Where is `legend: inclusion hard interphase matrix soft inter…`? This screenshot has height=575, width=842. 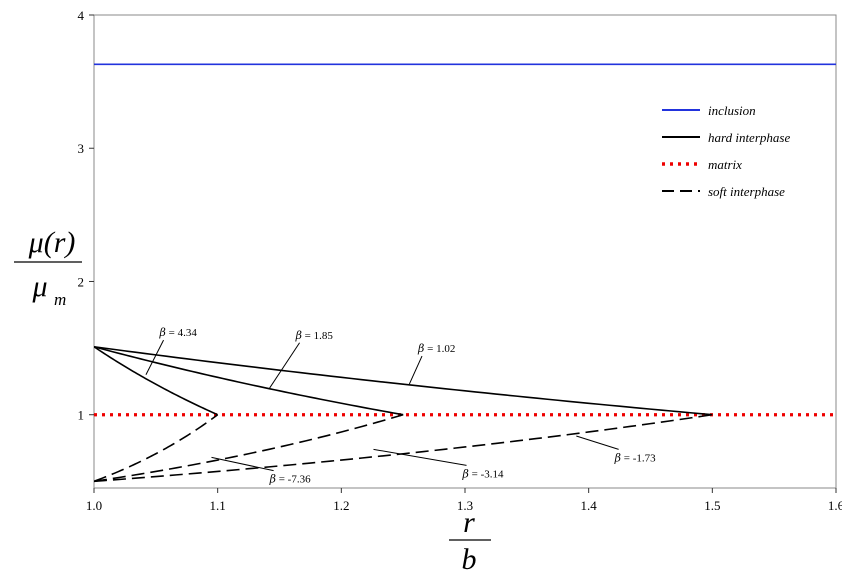
legend: inclusion hard interphase matrix soft inter… is located at coordinates (726, 151).